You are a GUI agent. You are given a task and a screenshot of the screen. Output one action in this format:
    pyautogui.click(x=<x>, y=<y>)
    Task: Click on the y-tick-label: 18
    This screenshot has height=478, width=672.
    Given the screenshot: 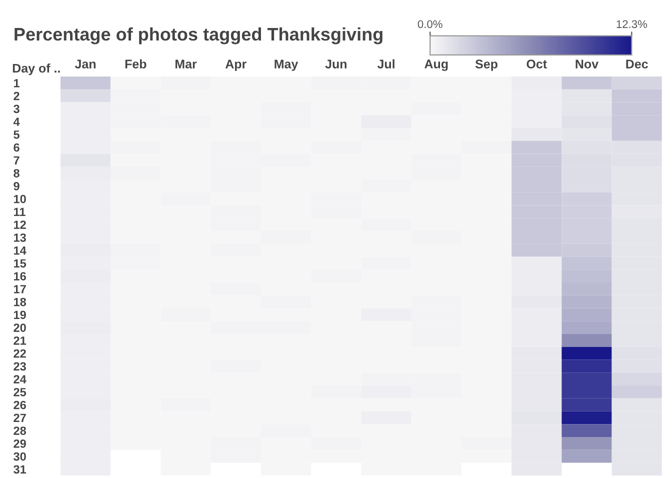 What is the action you would take?
    pyautogui.click(x=20, y=302)
    